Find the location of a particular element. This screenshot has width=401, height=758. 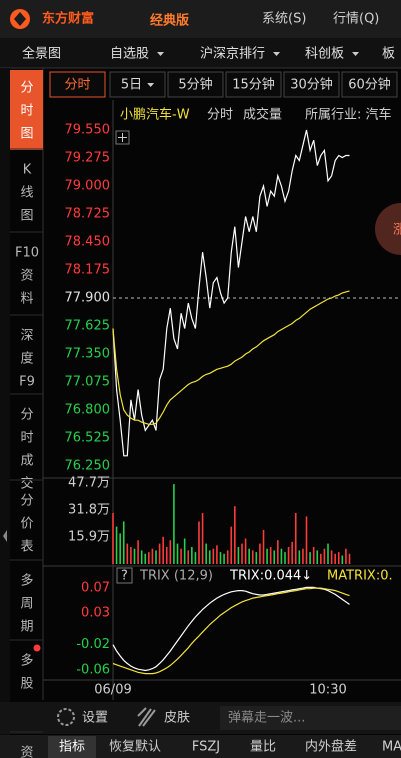

toolbar-label: 设置 is located at coordinates (95, 718).